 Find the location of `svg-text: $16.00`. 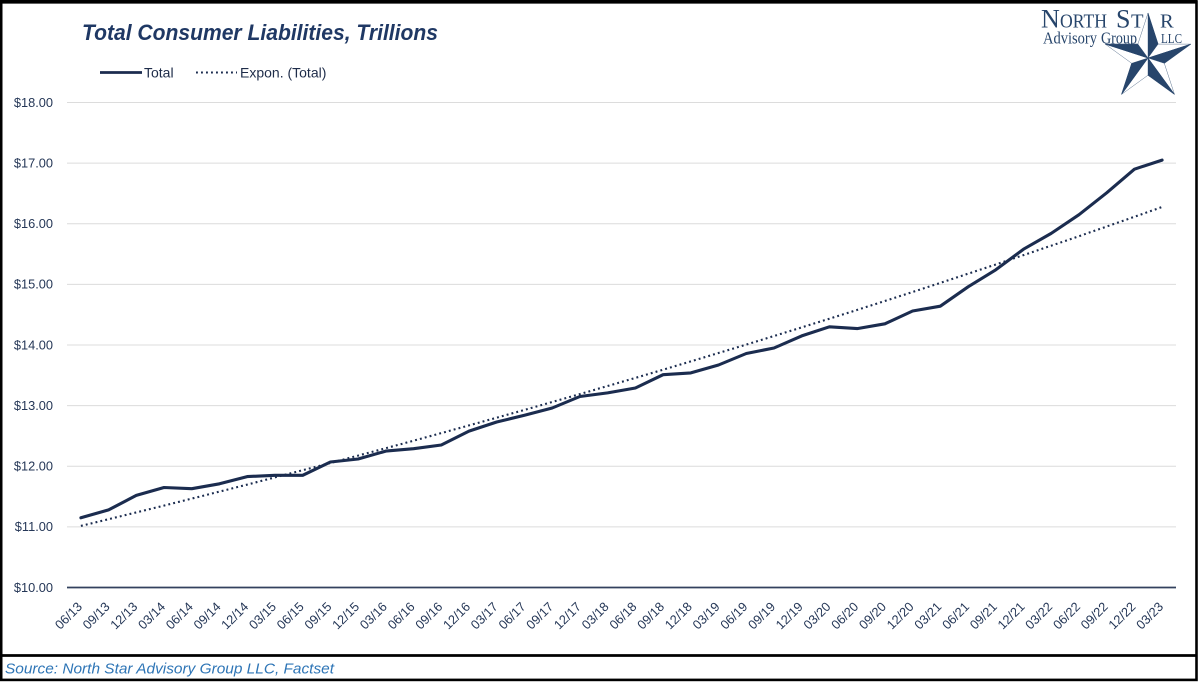

svg-text: $16.00 is located at coordinates (33, 223).